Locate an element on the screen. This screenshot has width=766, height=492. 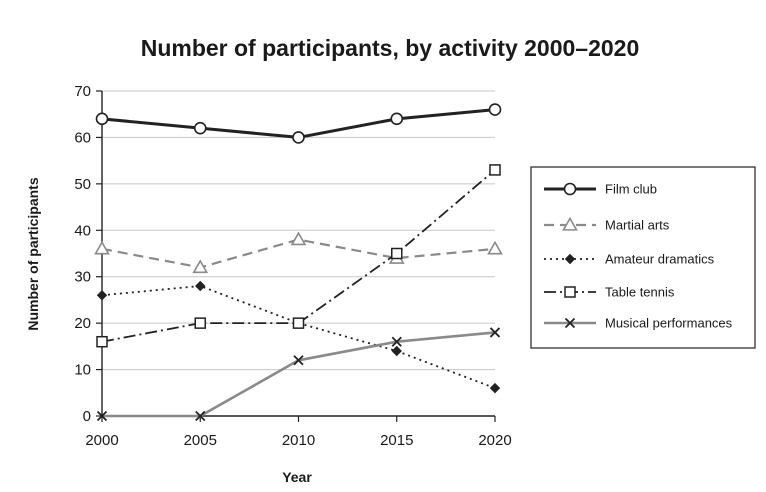
y-tick-label: 40 is located at coordinates (82, 230).